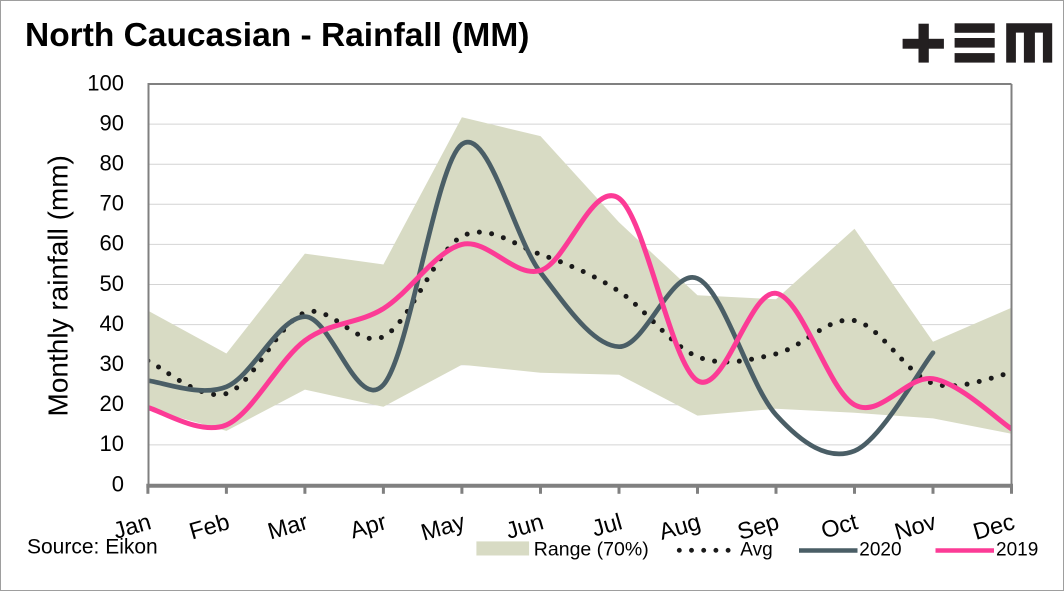  What do you see at coordinates (277, 35) in the screenshot?
I see `svg-text:North Caucasian - Rainfall (MM: North Caucasian - Rainfall (MM)` at bounding box center [277, 35].